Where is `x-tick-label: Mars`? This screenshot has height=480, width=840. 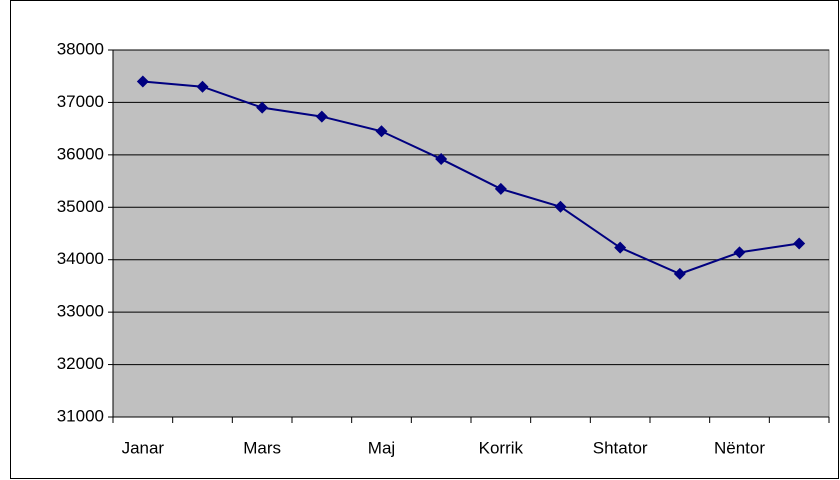 x-tick-label: Mars is located at coordinates (262, 447).